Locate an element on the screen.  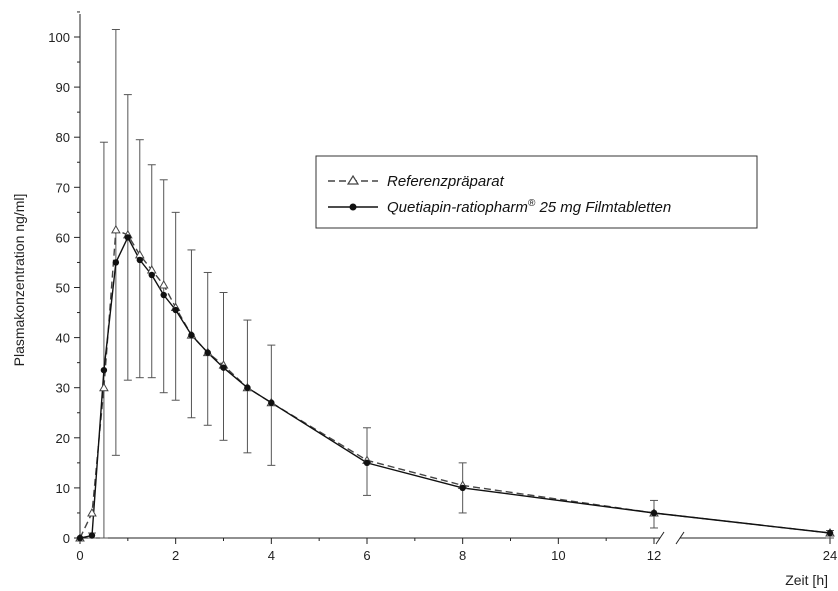
y-tick-label: 70 is located at coordinates (63, 187).